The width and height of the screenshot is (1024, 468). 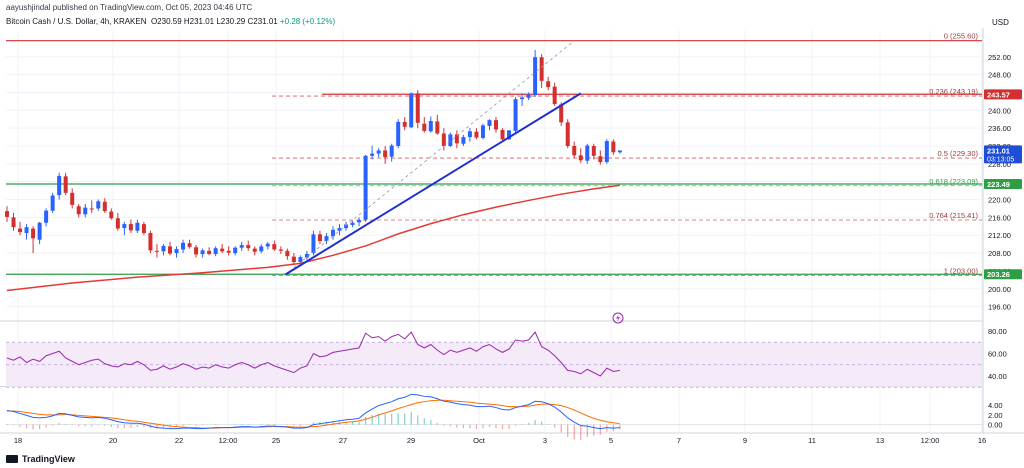 What do you see at coordinates (1000, 159) in the screenshot?
I see `countdown-label: 03:13:05` at bounding box center [1000, 159].